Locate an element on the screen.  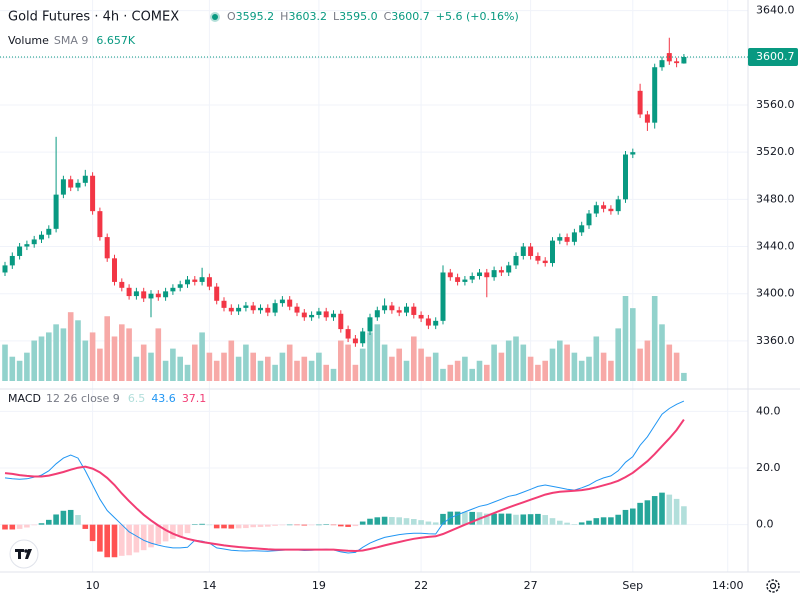
status-dot is located at coordinates (215, 17).